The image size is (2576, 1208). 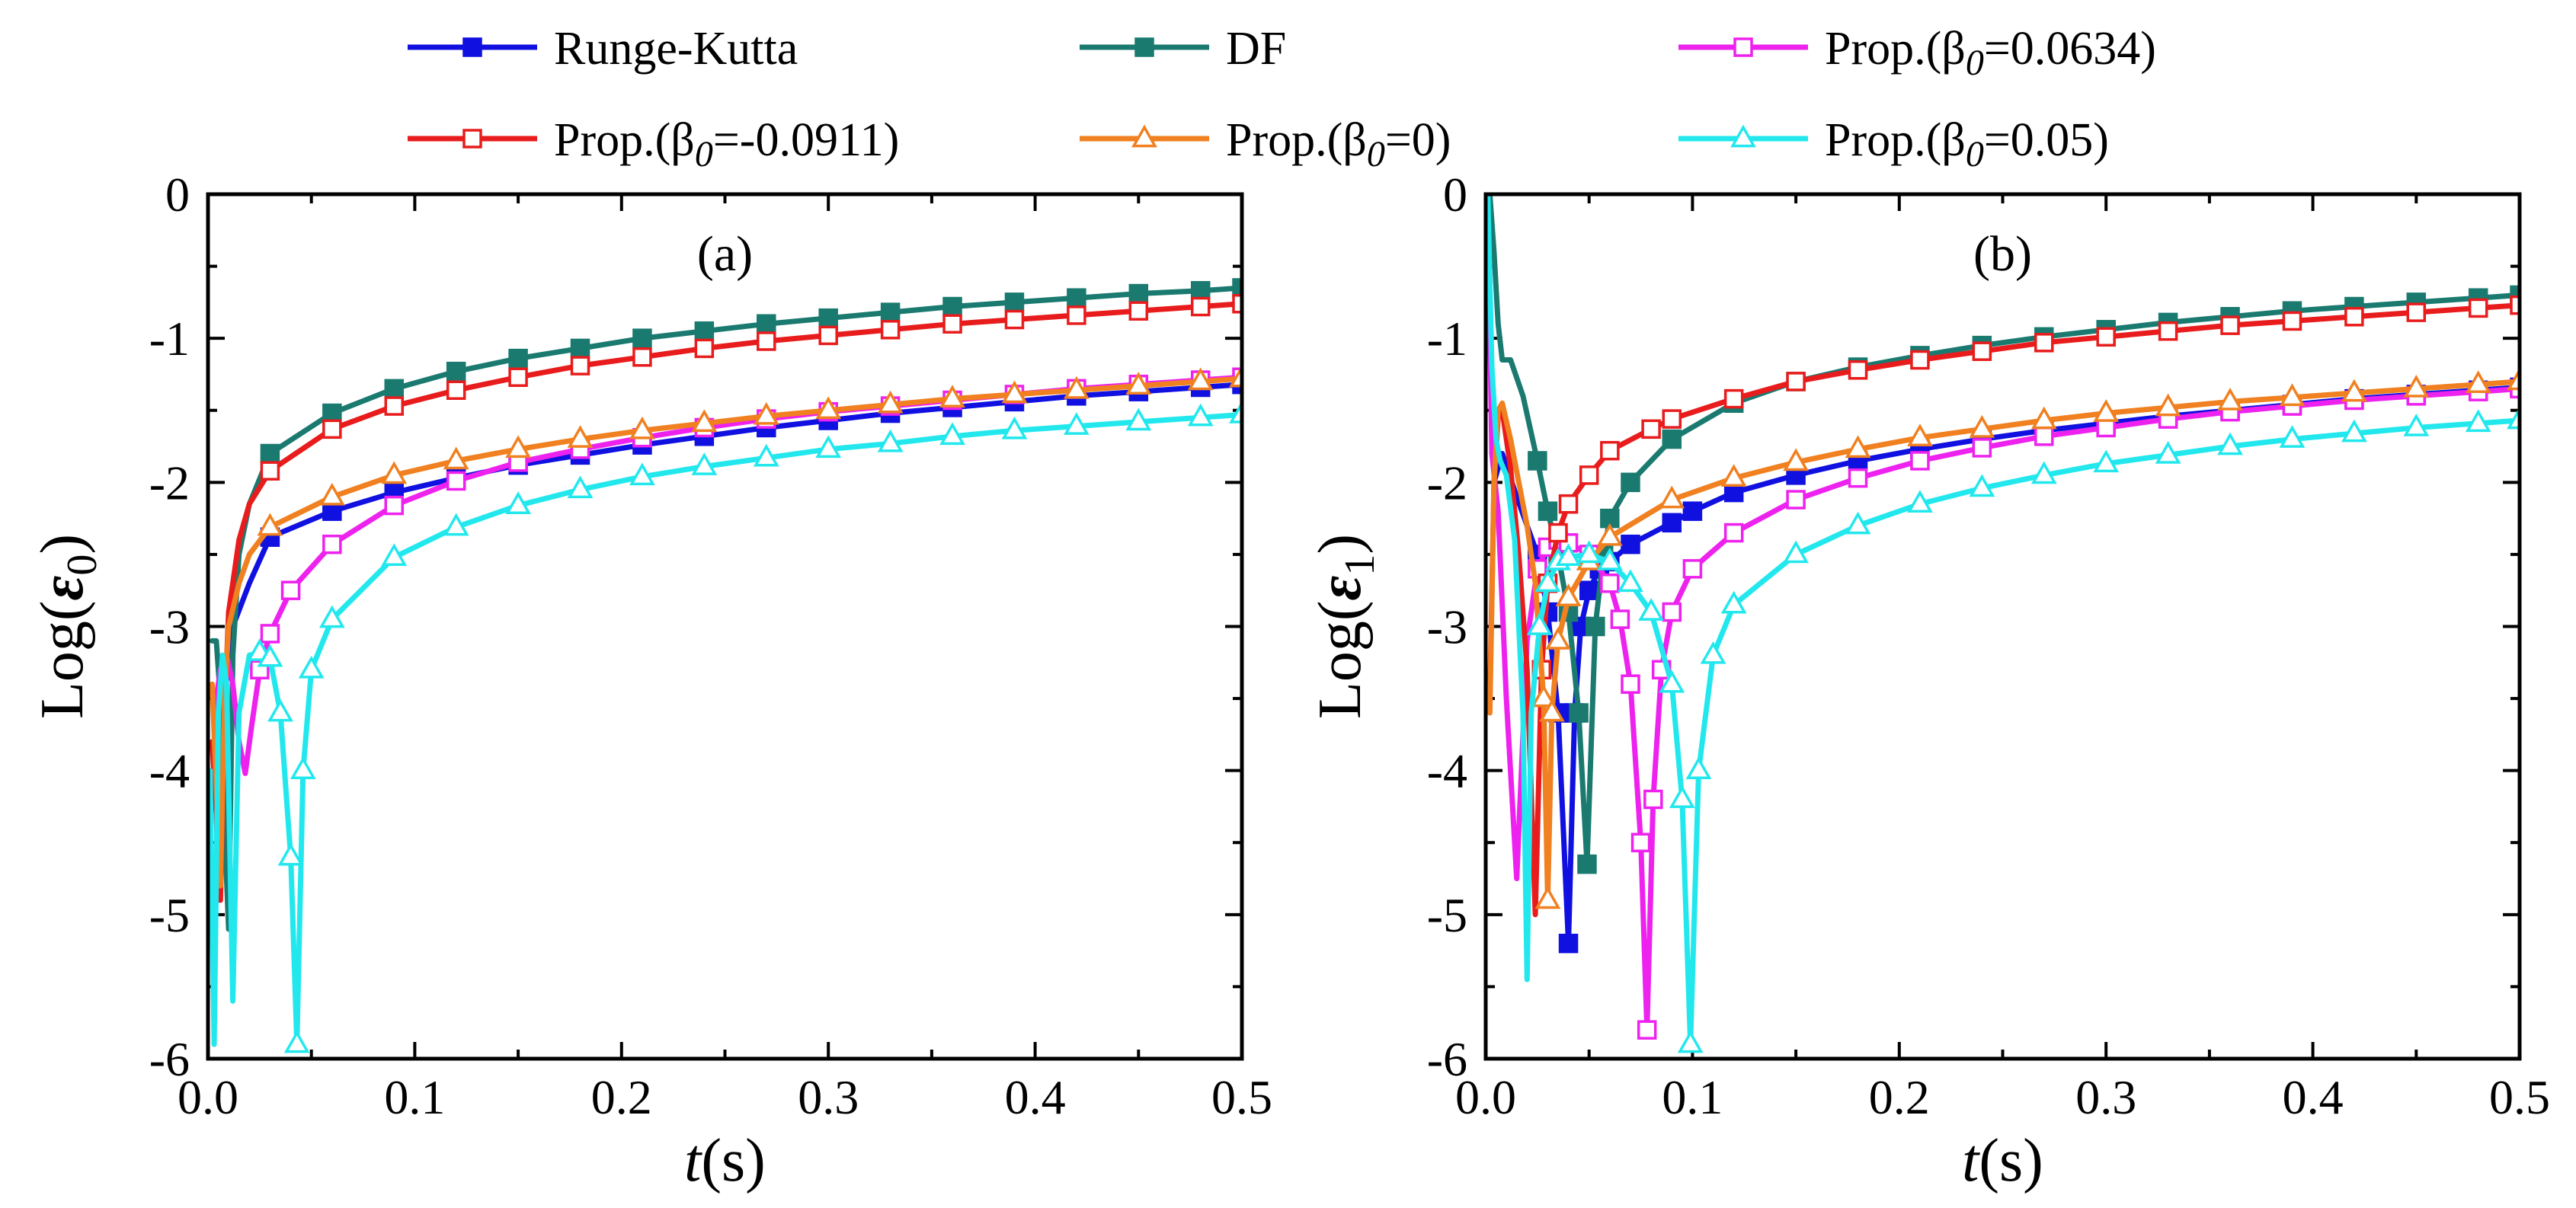 What do you see at coordinates (1893, 144) in the screenshot?
I see `legend-item-p05: Prop.(β0=0.05)` at bounding box center [1893, 144].